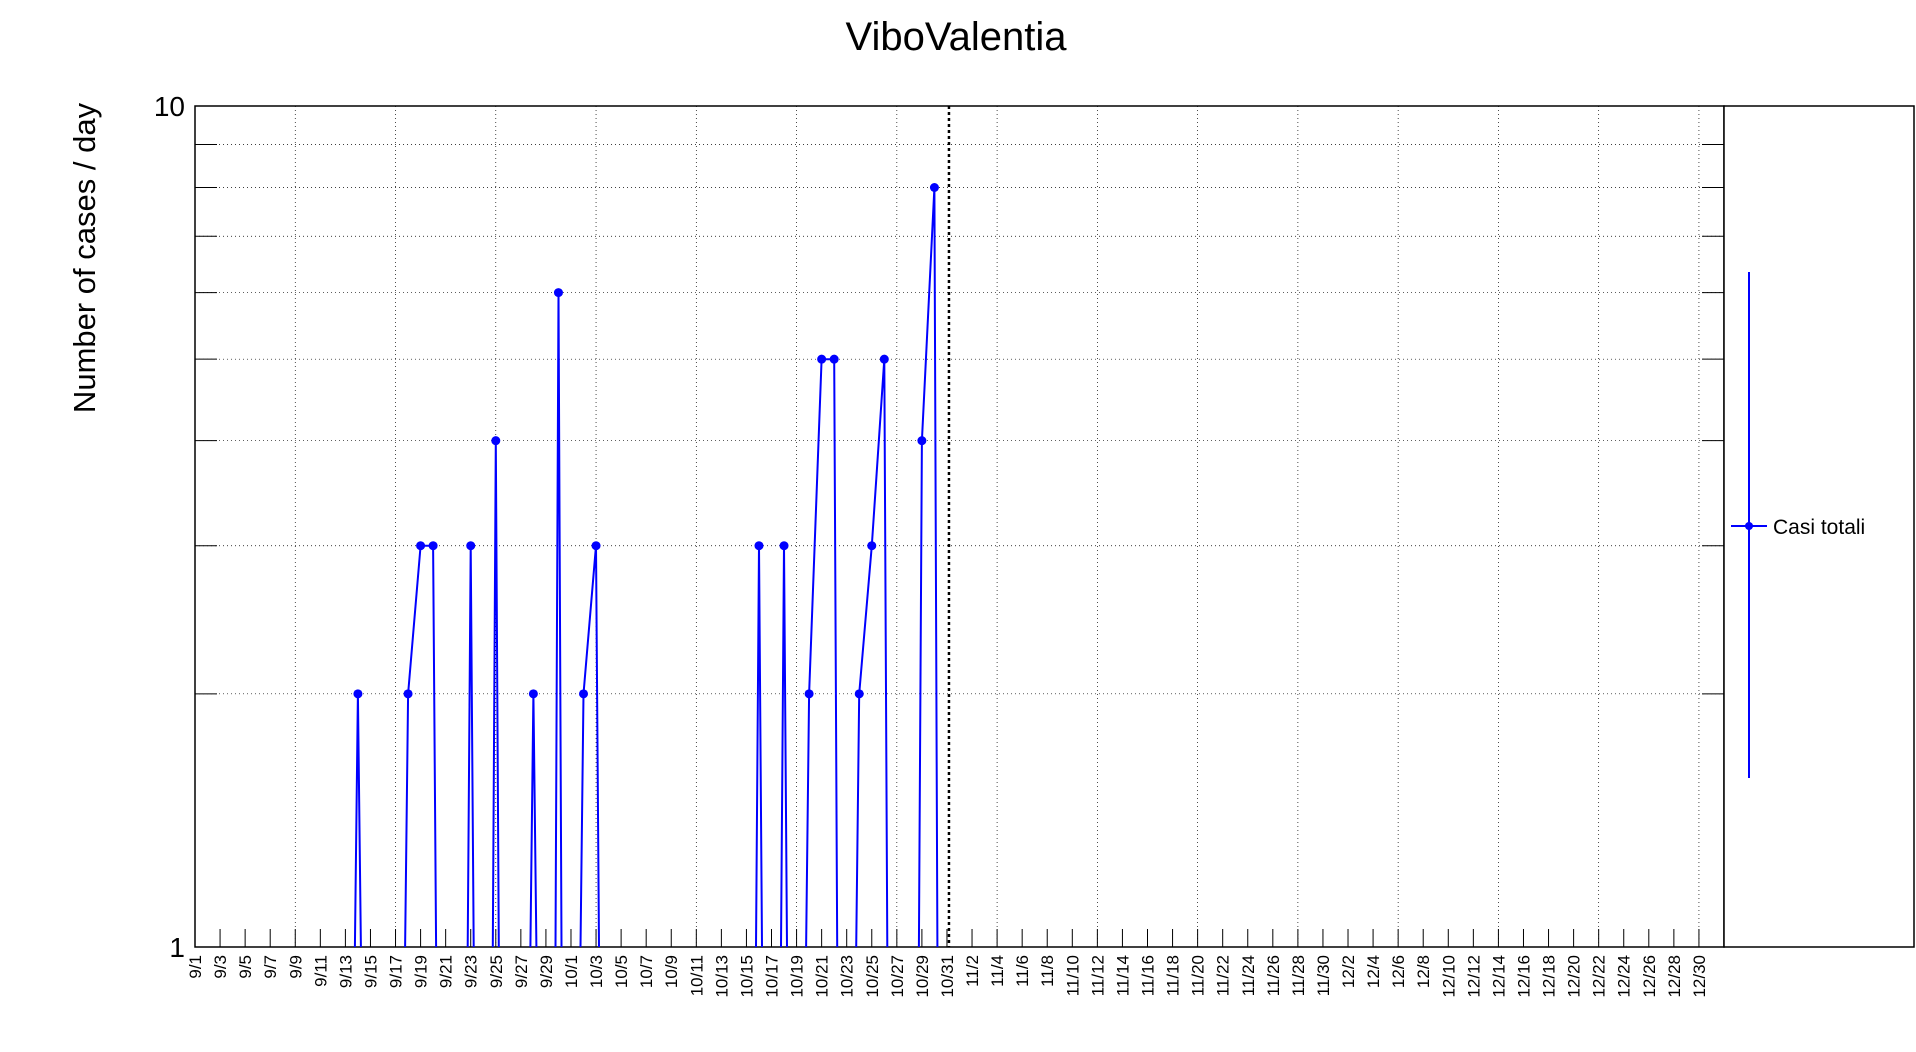  What do you see at coordinates (169, 527) in the screenshot?
I see `y-tick-labels: 1 10` at bounding box center [169, 527].